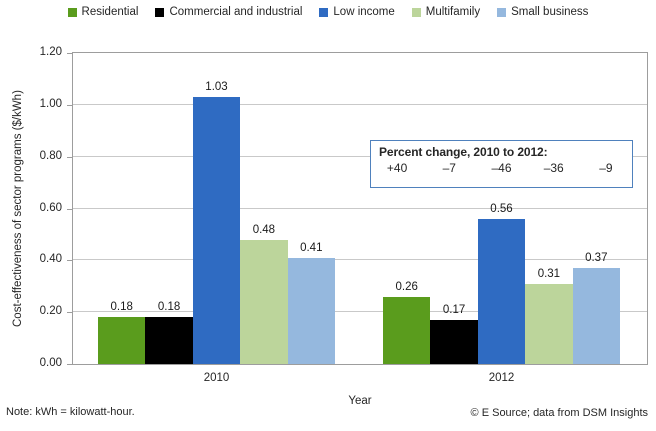 The width and height of the screenshot is (656, 431). I want to click on bar-value-label: 0.56, so click(501, 208).